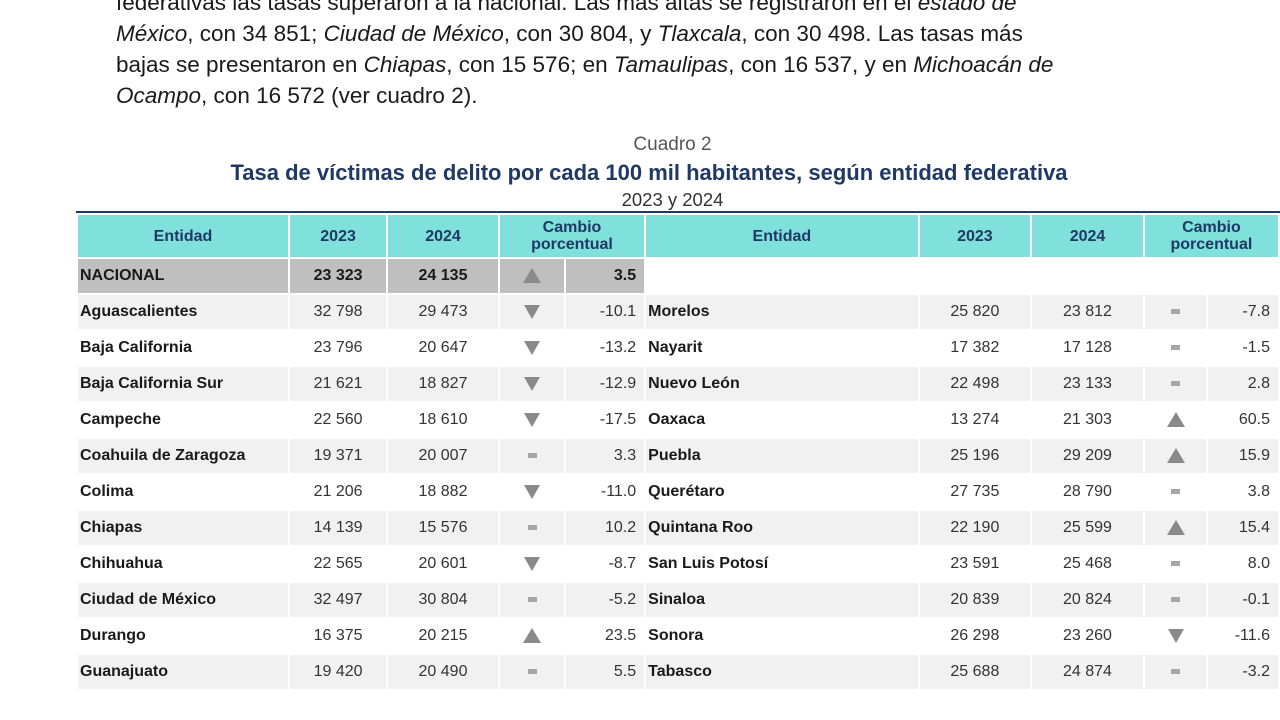 Image resolution: width=1280 pixels, height=720 pixels. What do you see at coordinates (605, 456) in the screenshot?
I see `percent-change: 3.3` at bounding box center [605, 456].